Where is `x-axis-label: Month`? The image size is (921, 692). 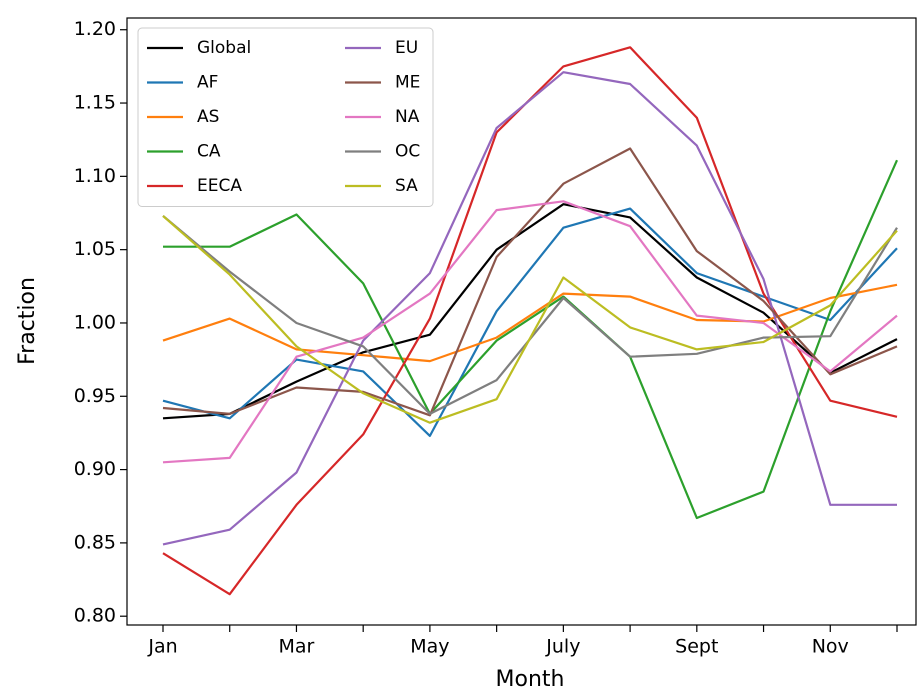 x-axis-label: Month is located at coordinates (530, 679).